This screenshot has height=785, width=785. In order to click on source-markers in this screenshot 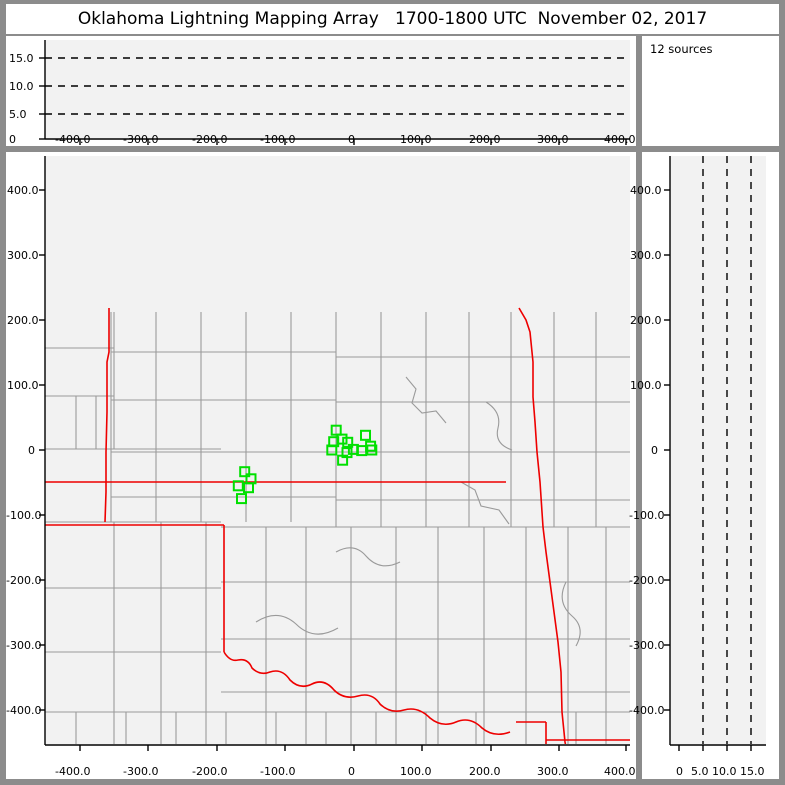, I will do `click(305, 464)`.